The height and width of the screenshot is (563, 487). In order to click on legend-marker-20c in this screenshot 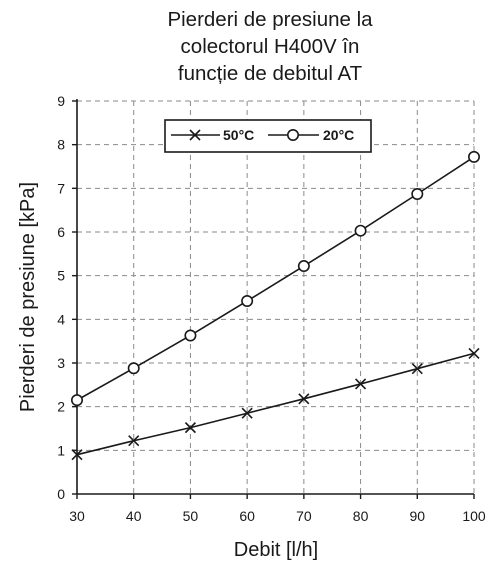, I will do `click(292, 135)`.